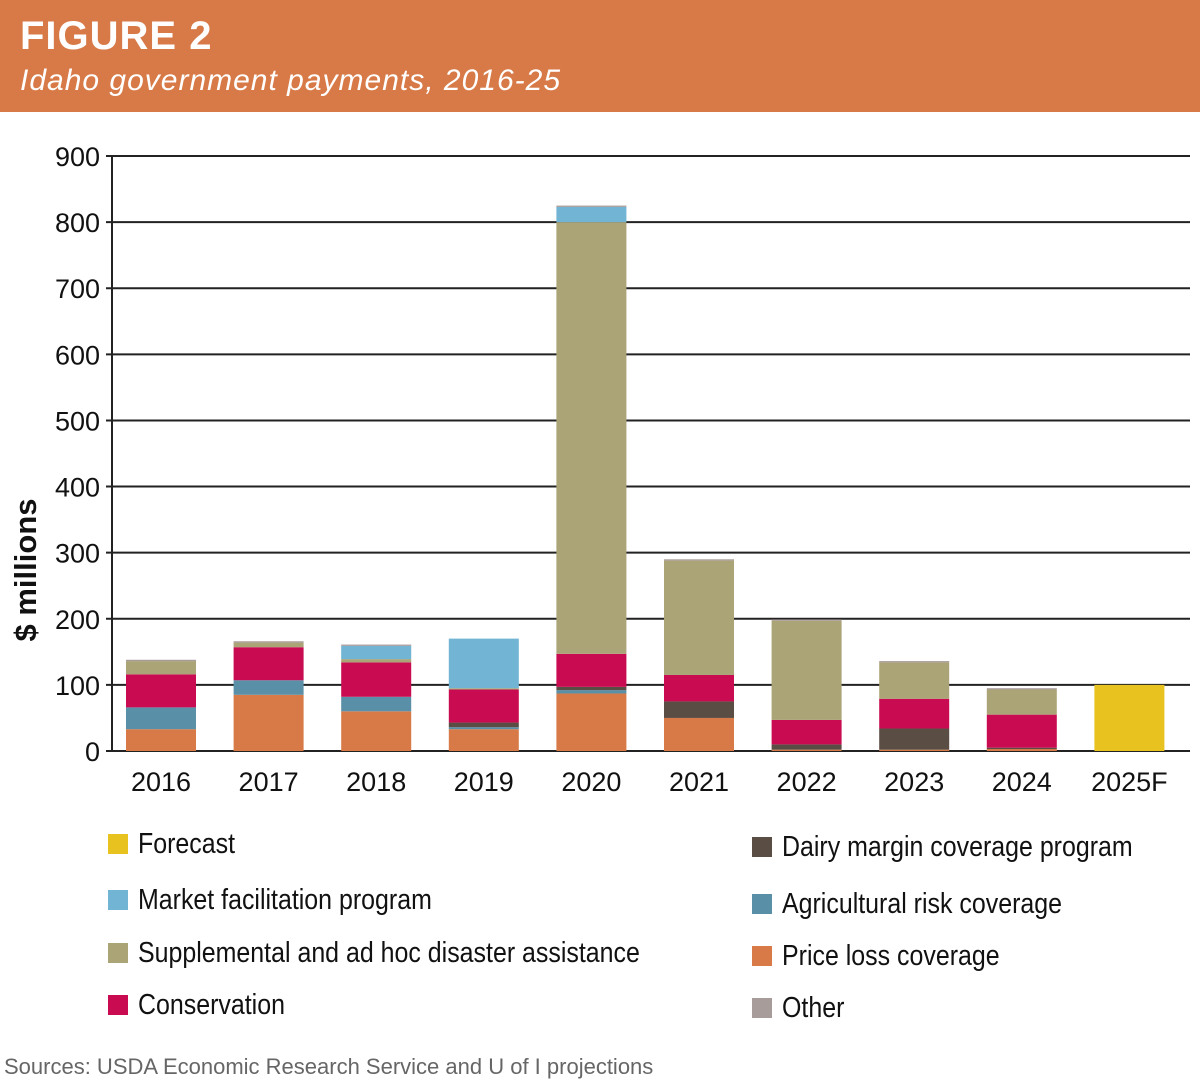 The height and width of the screenshot is (1083, 1200). I want to click on legend-swatch-dairy, so click(762, 847).